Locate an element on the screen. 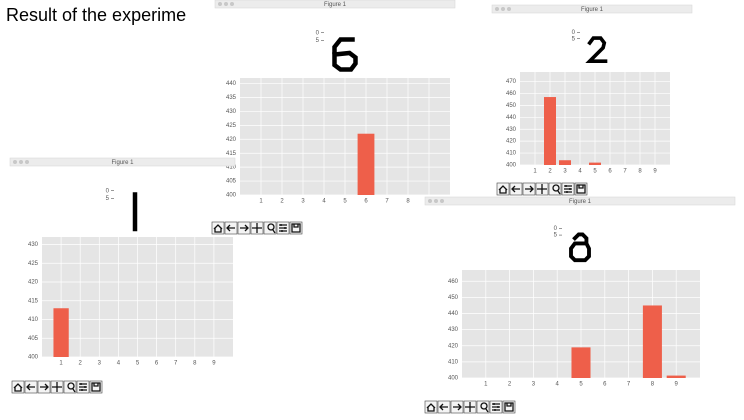  y-tick-label: 470 is located at coordinates (511, 82).